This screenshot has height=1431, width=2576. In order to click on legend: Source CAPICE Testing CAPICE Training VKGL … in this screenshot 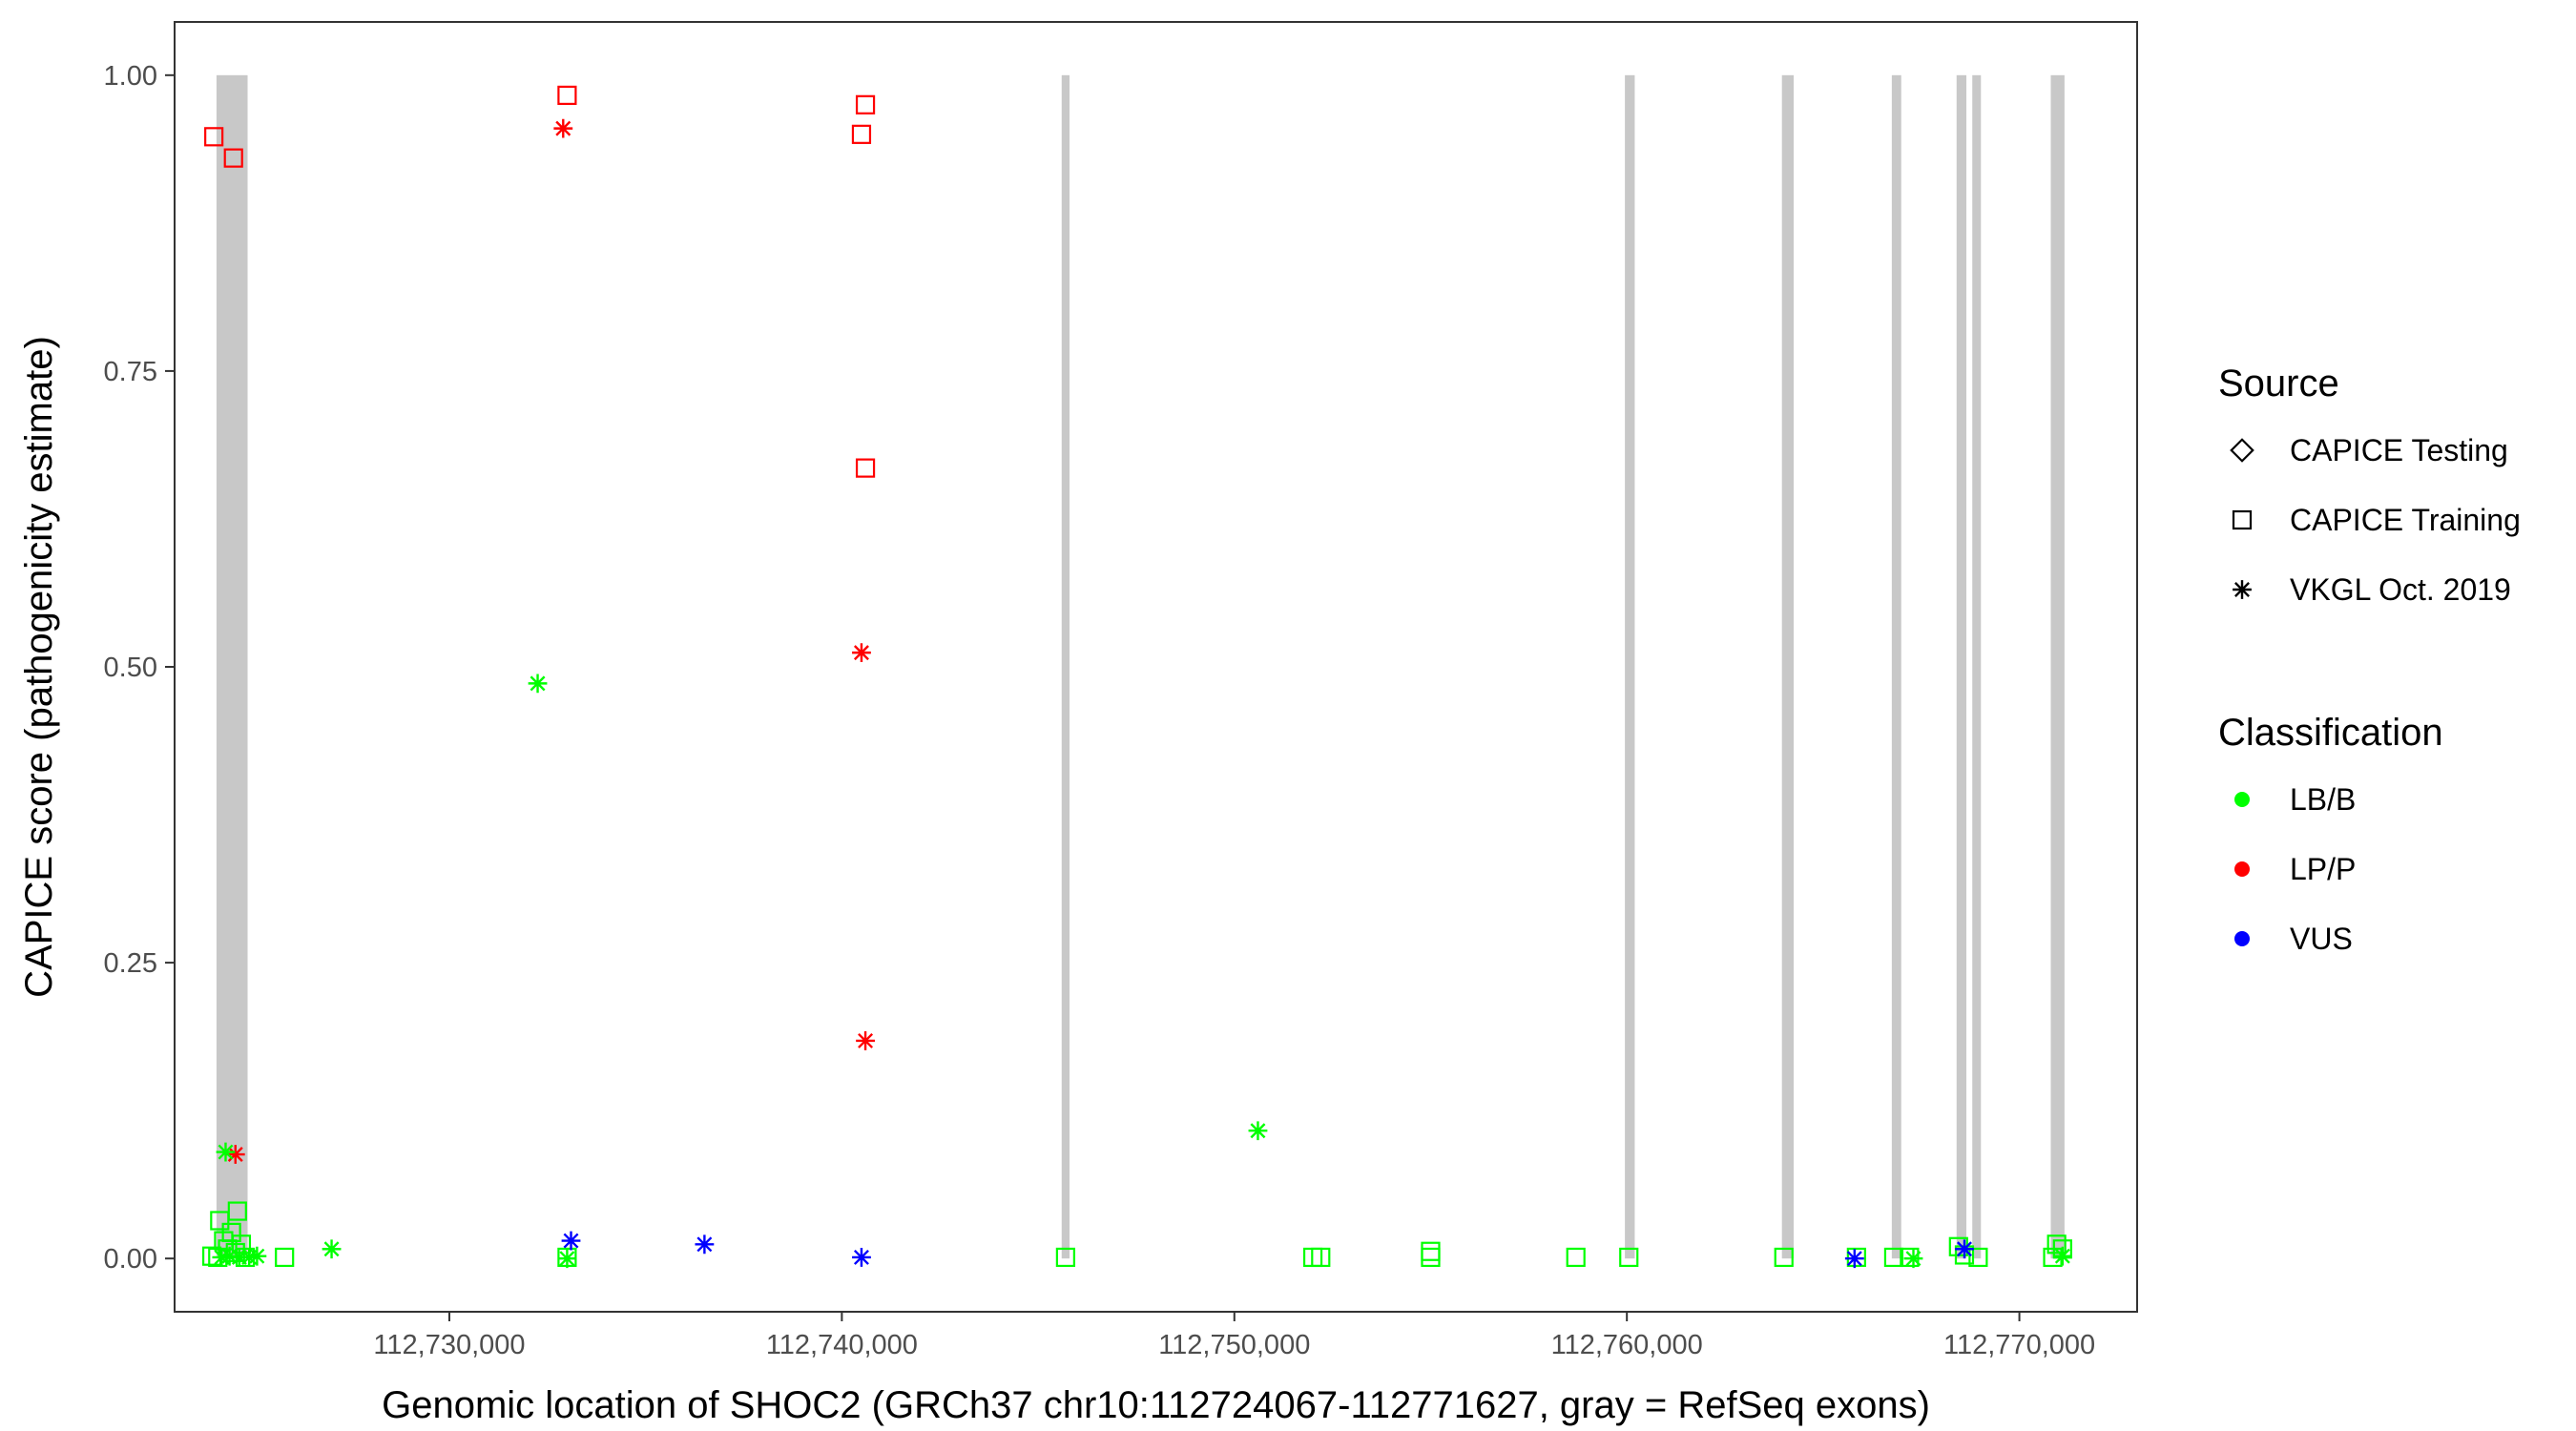, I will do `click(2369, 659)`.